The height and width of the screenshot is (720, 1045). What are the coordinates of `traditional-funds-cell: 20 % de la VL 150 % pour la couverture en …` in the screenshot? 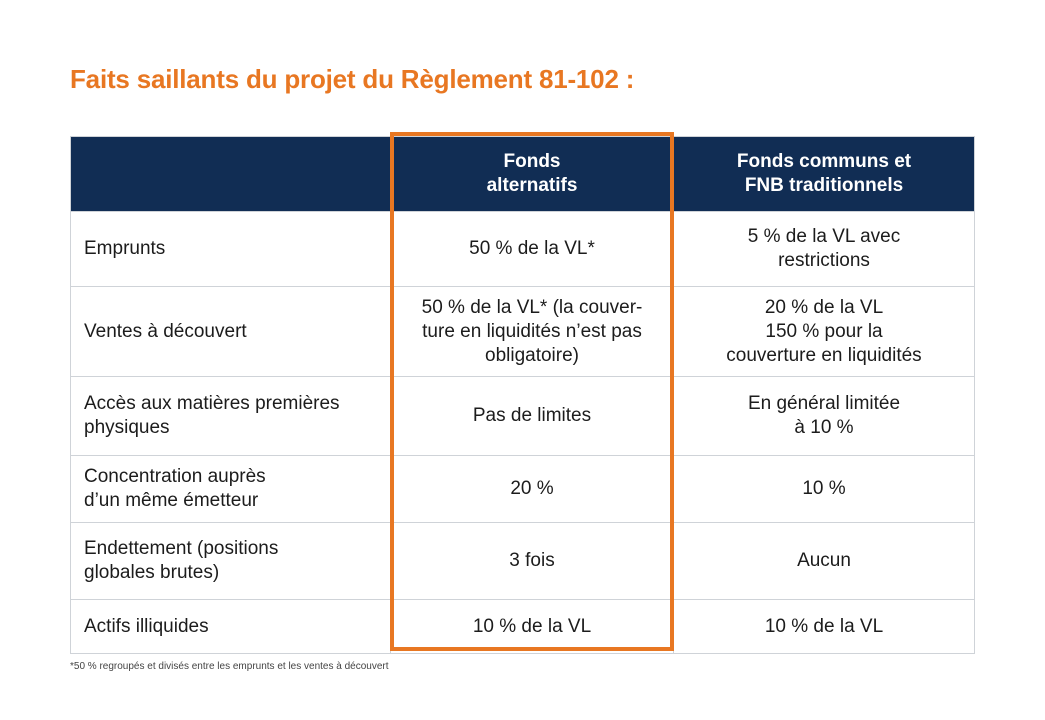 It's located at (824, 331).